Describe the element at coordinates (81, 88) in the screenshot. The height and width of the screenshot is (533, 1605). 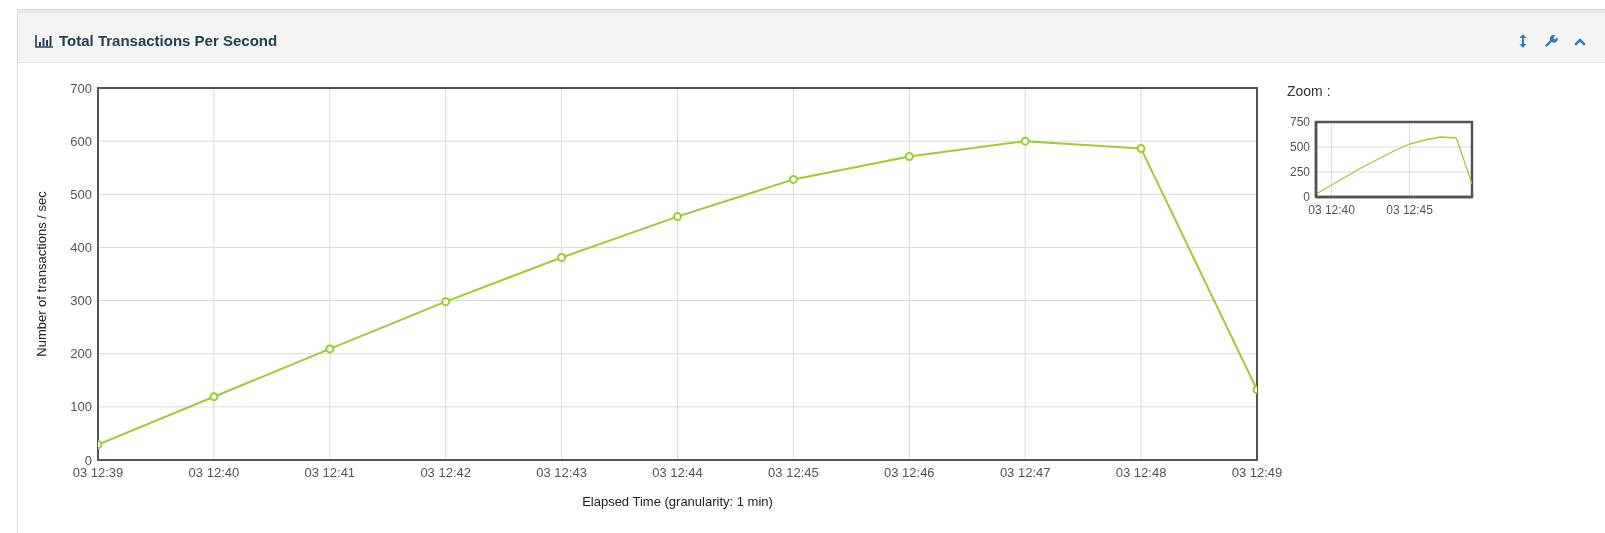
I see `y-tick-label: 700` at that location.